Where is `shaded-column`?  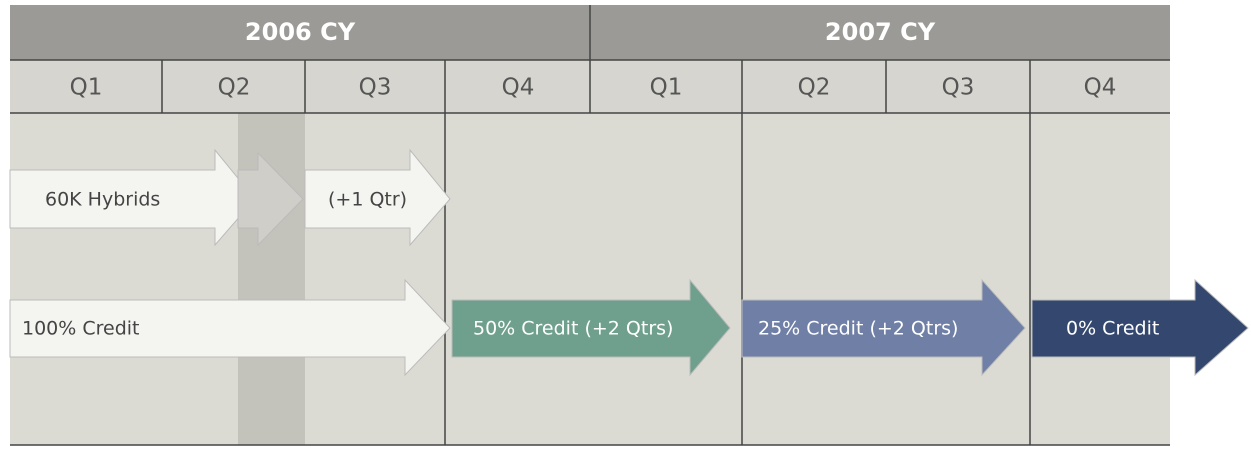 shaded-column is located at coordinates (271, 279).